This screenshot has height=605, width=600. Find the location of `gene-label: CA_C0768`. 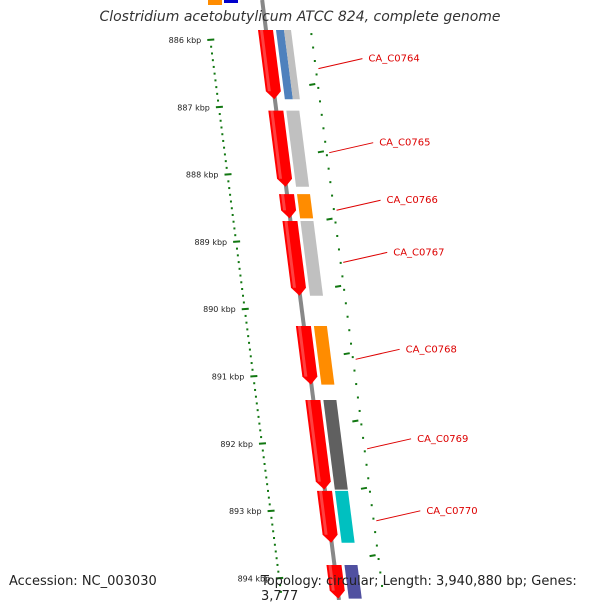

gene-label: CA_C0768 is located at coordinates (431, 349).